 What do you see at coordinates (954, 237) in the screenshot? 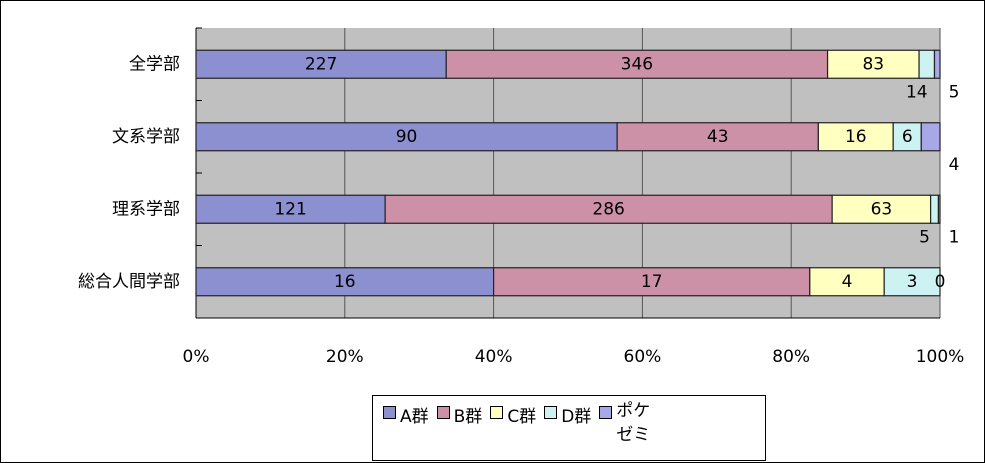
I see `data-label: 1` at bounding box center [954, 237].